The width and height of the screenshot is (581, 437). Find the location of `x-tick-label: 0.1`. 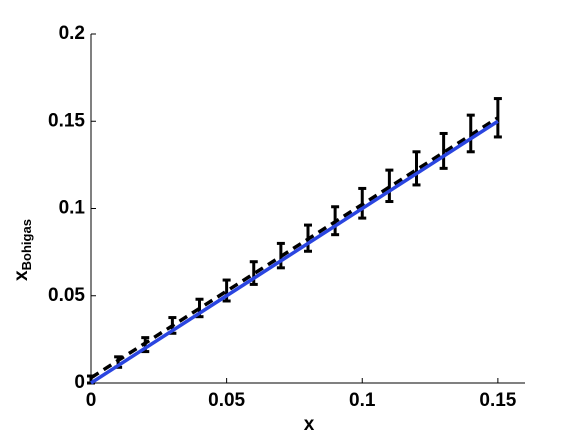

x-tick-label: 0.1 is located at coordinates (362, 400).